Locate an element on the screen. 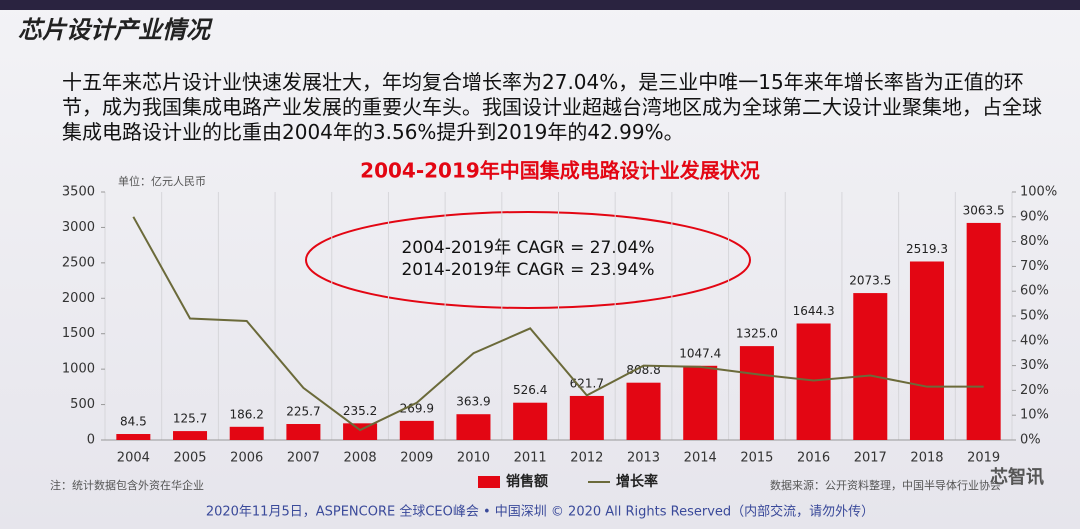 Image resolution: width=1080 pixels, height=529 pixels. data-label: 225.7 is located at coordinates (303, 412).